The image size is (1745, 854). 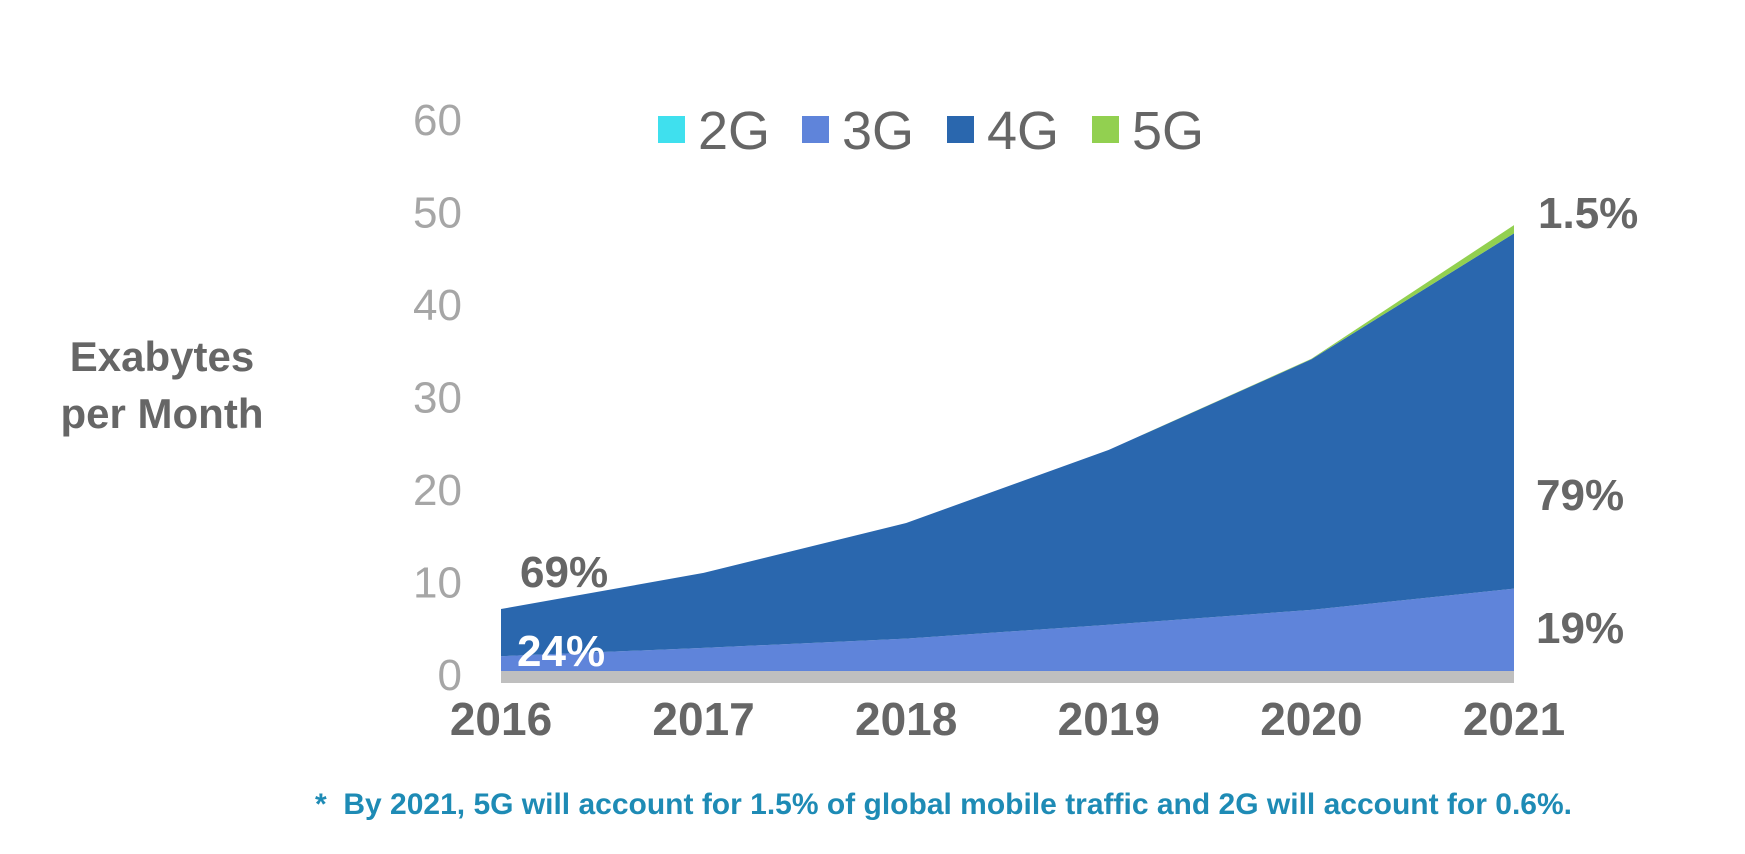 I want to click on x-axis-ticks: 2016 2017 2018 2019 2020 2021, so click(x=1007, y=719).